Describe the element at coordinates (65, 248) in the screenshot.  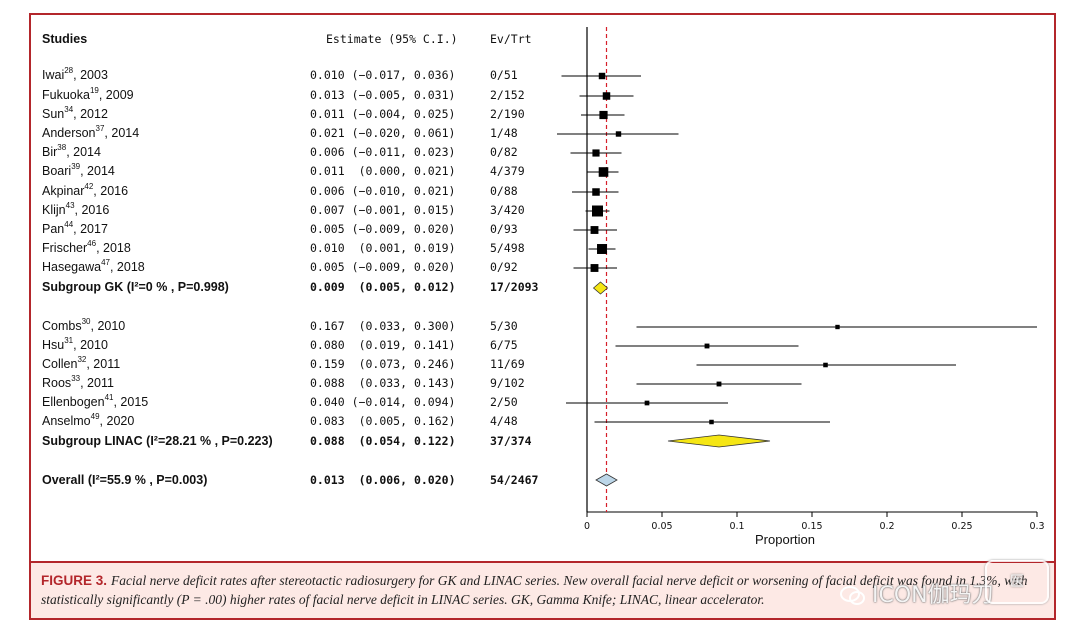
I see `study-name: Frischer` at that location.